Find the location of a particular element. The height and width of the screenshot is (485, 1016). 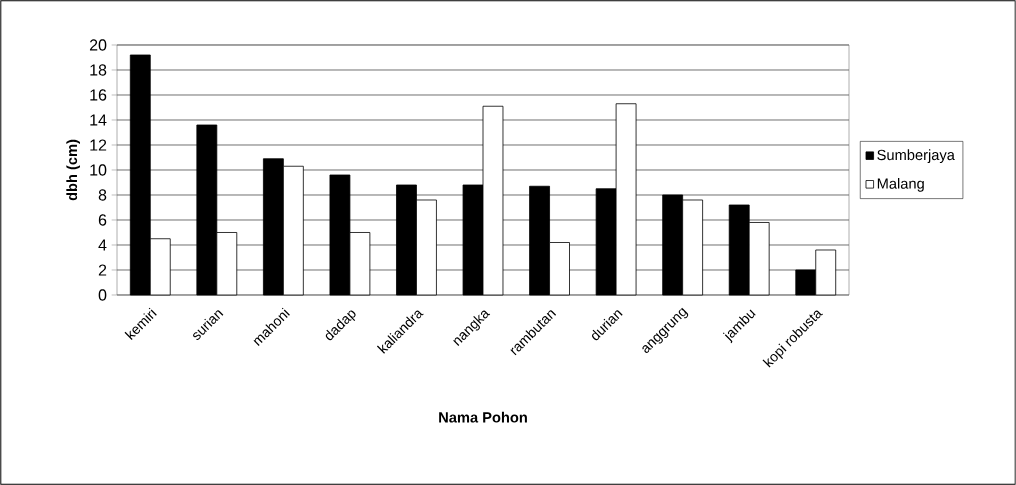

y-tick-label: 6 is located at coordinates (102, 220).